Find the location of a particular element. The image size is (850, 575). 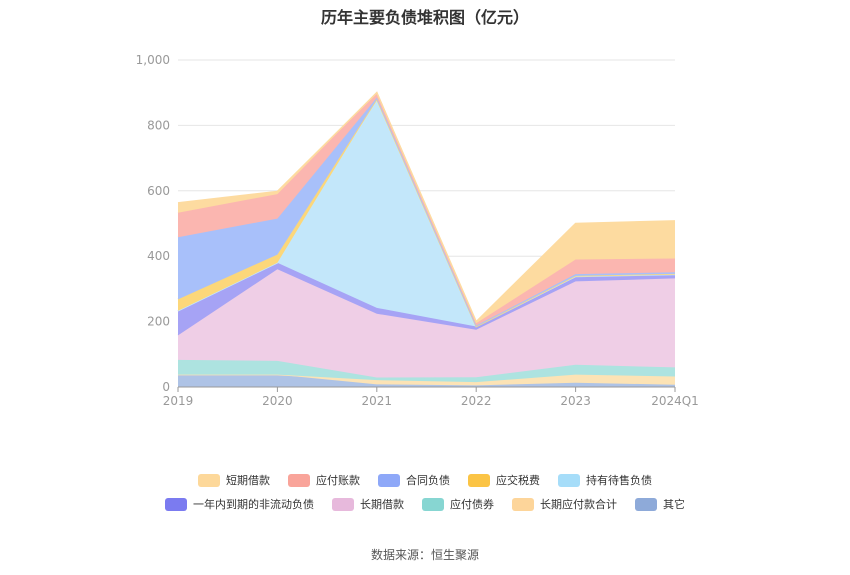

legend-item: 短期借款 is located at coordinates (234, 480).